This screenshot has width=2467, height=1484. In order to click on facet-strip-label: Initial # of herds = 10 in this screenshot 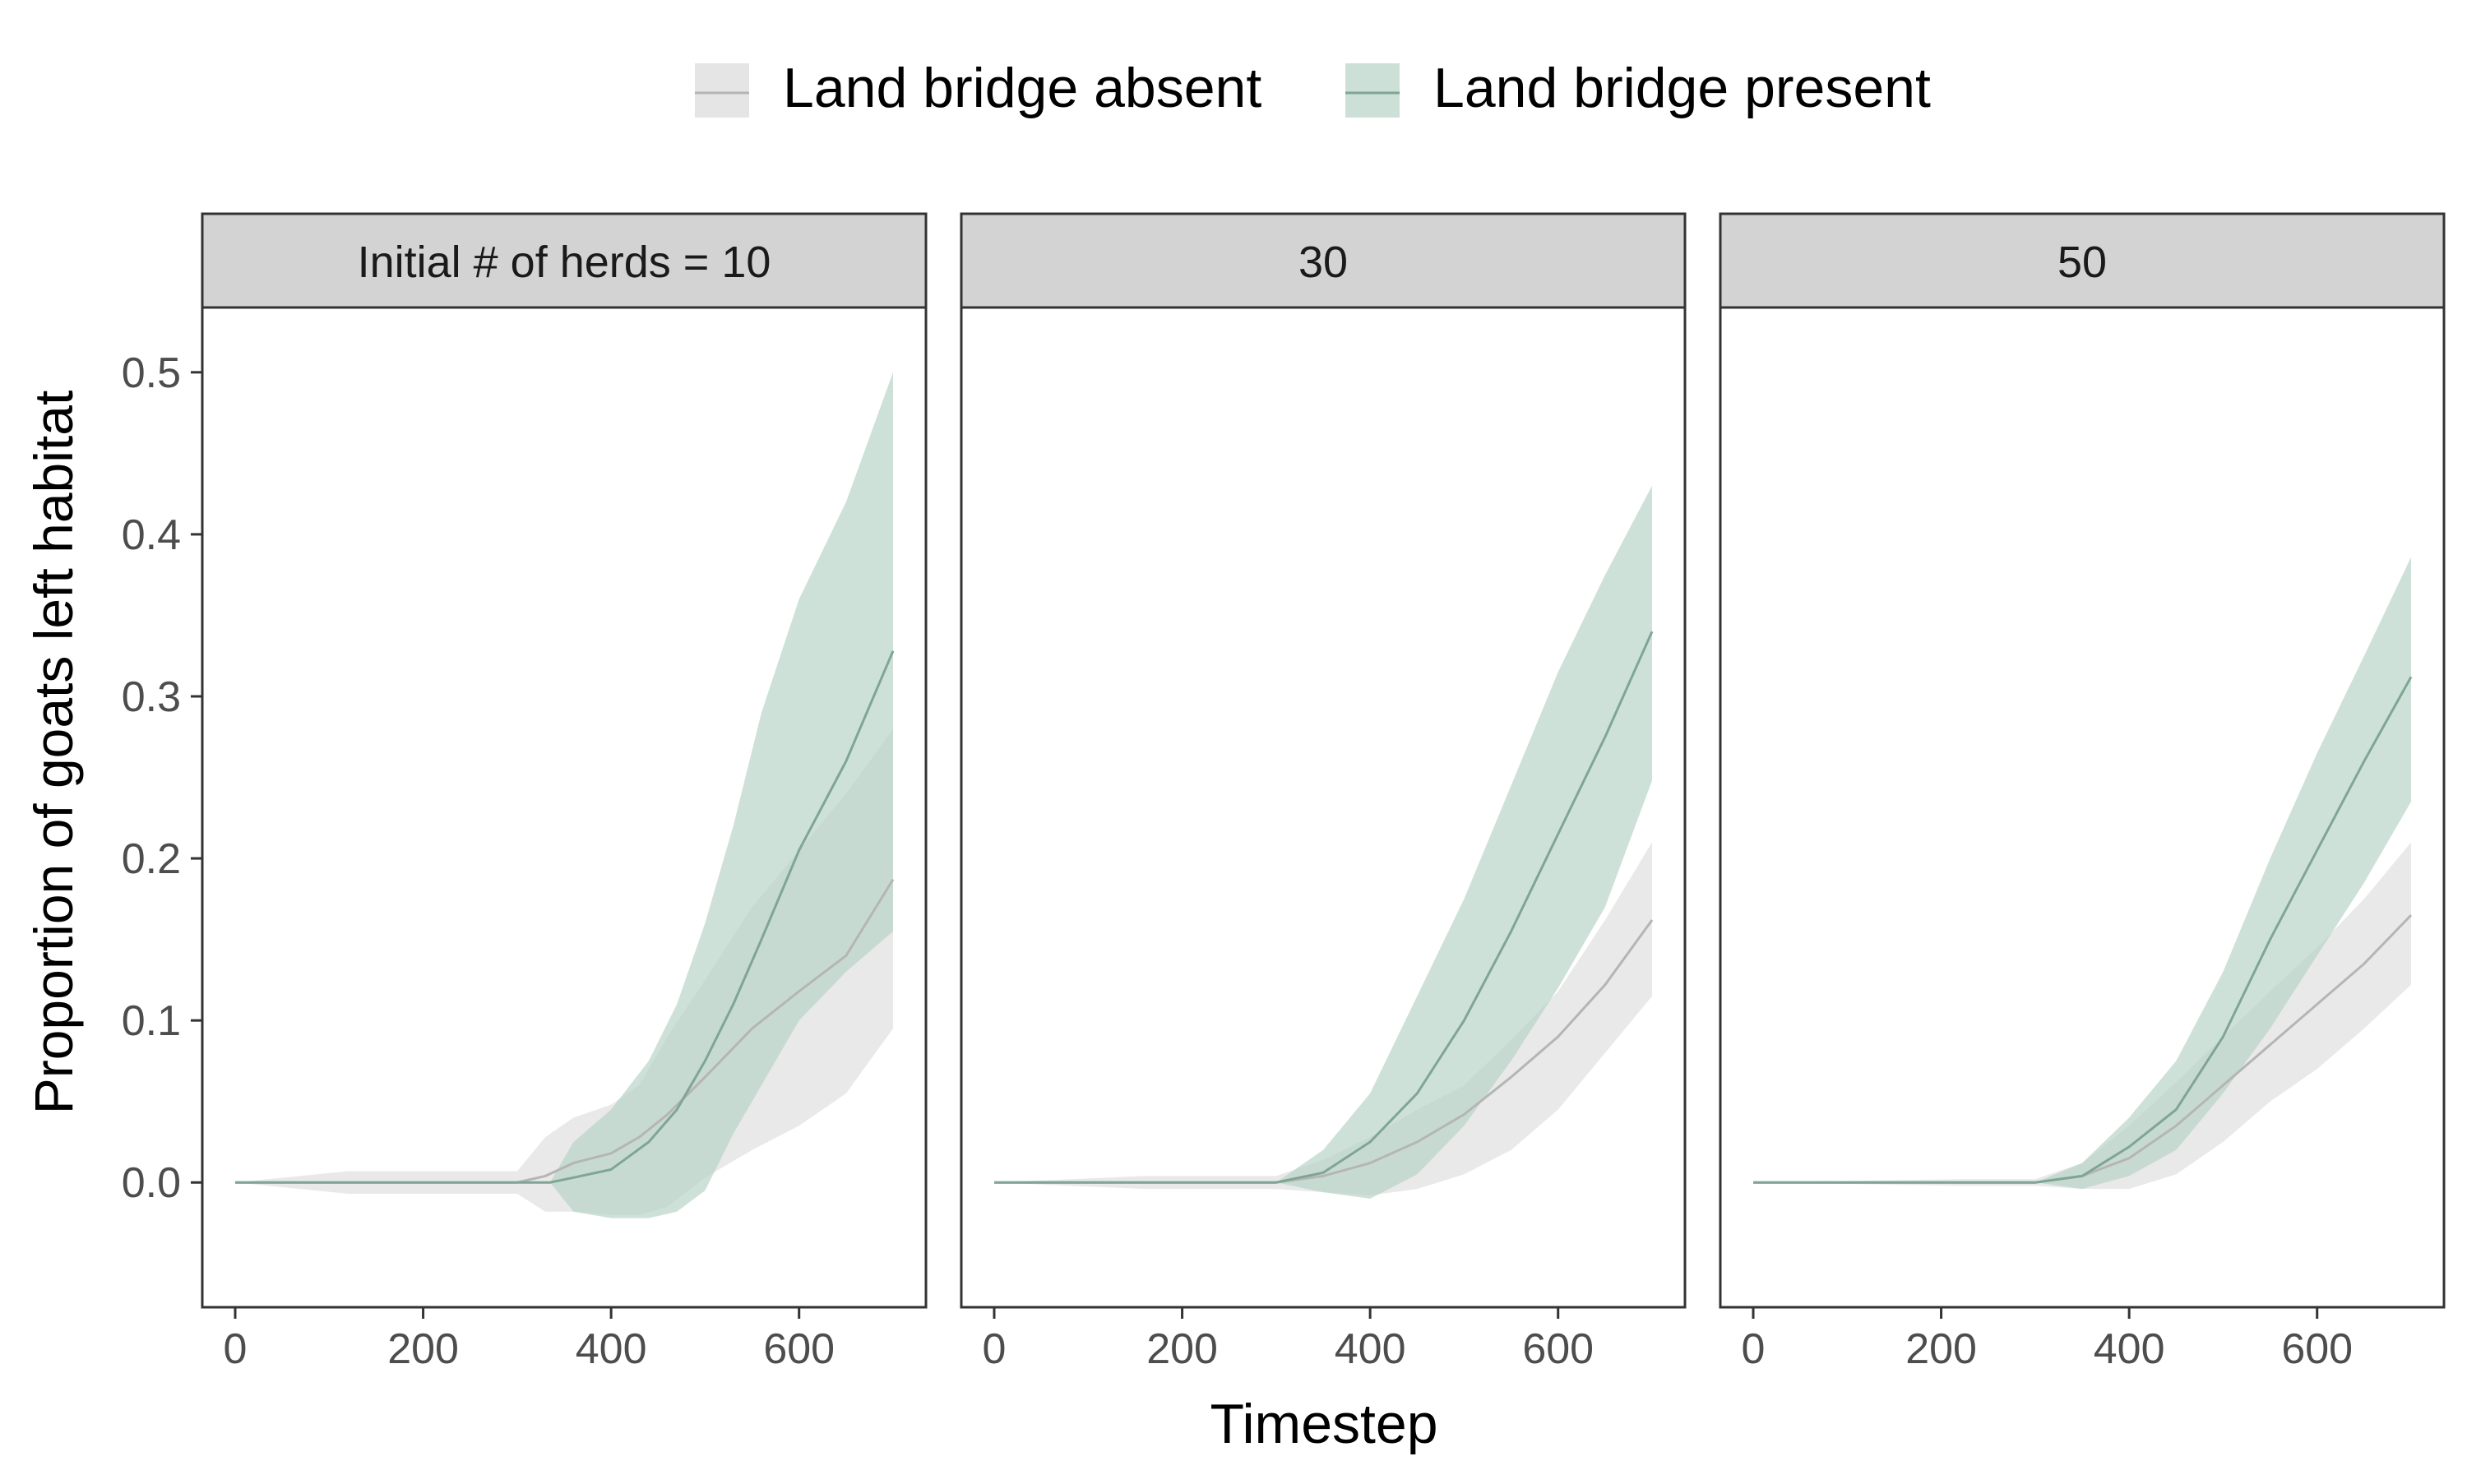, I will do `click(564, 263)`.